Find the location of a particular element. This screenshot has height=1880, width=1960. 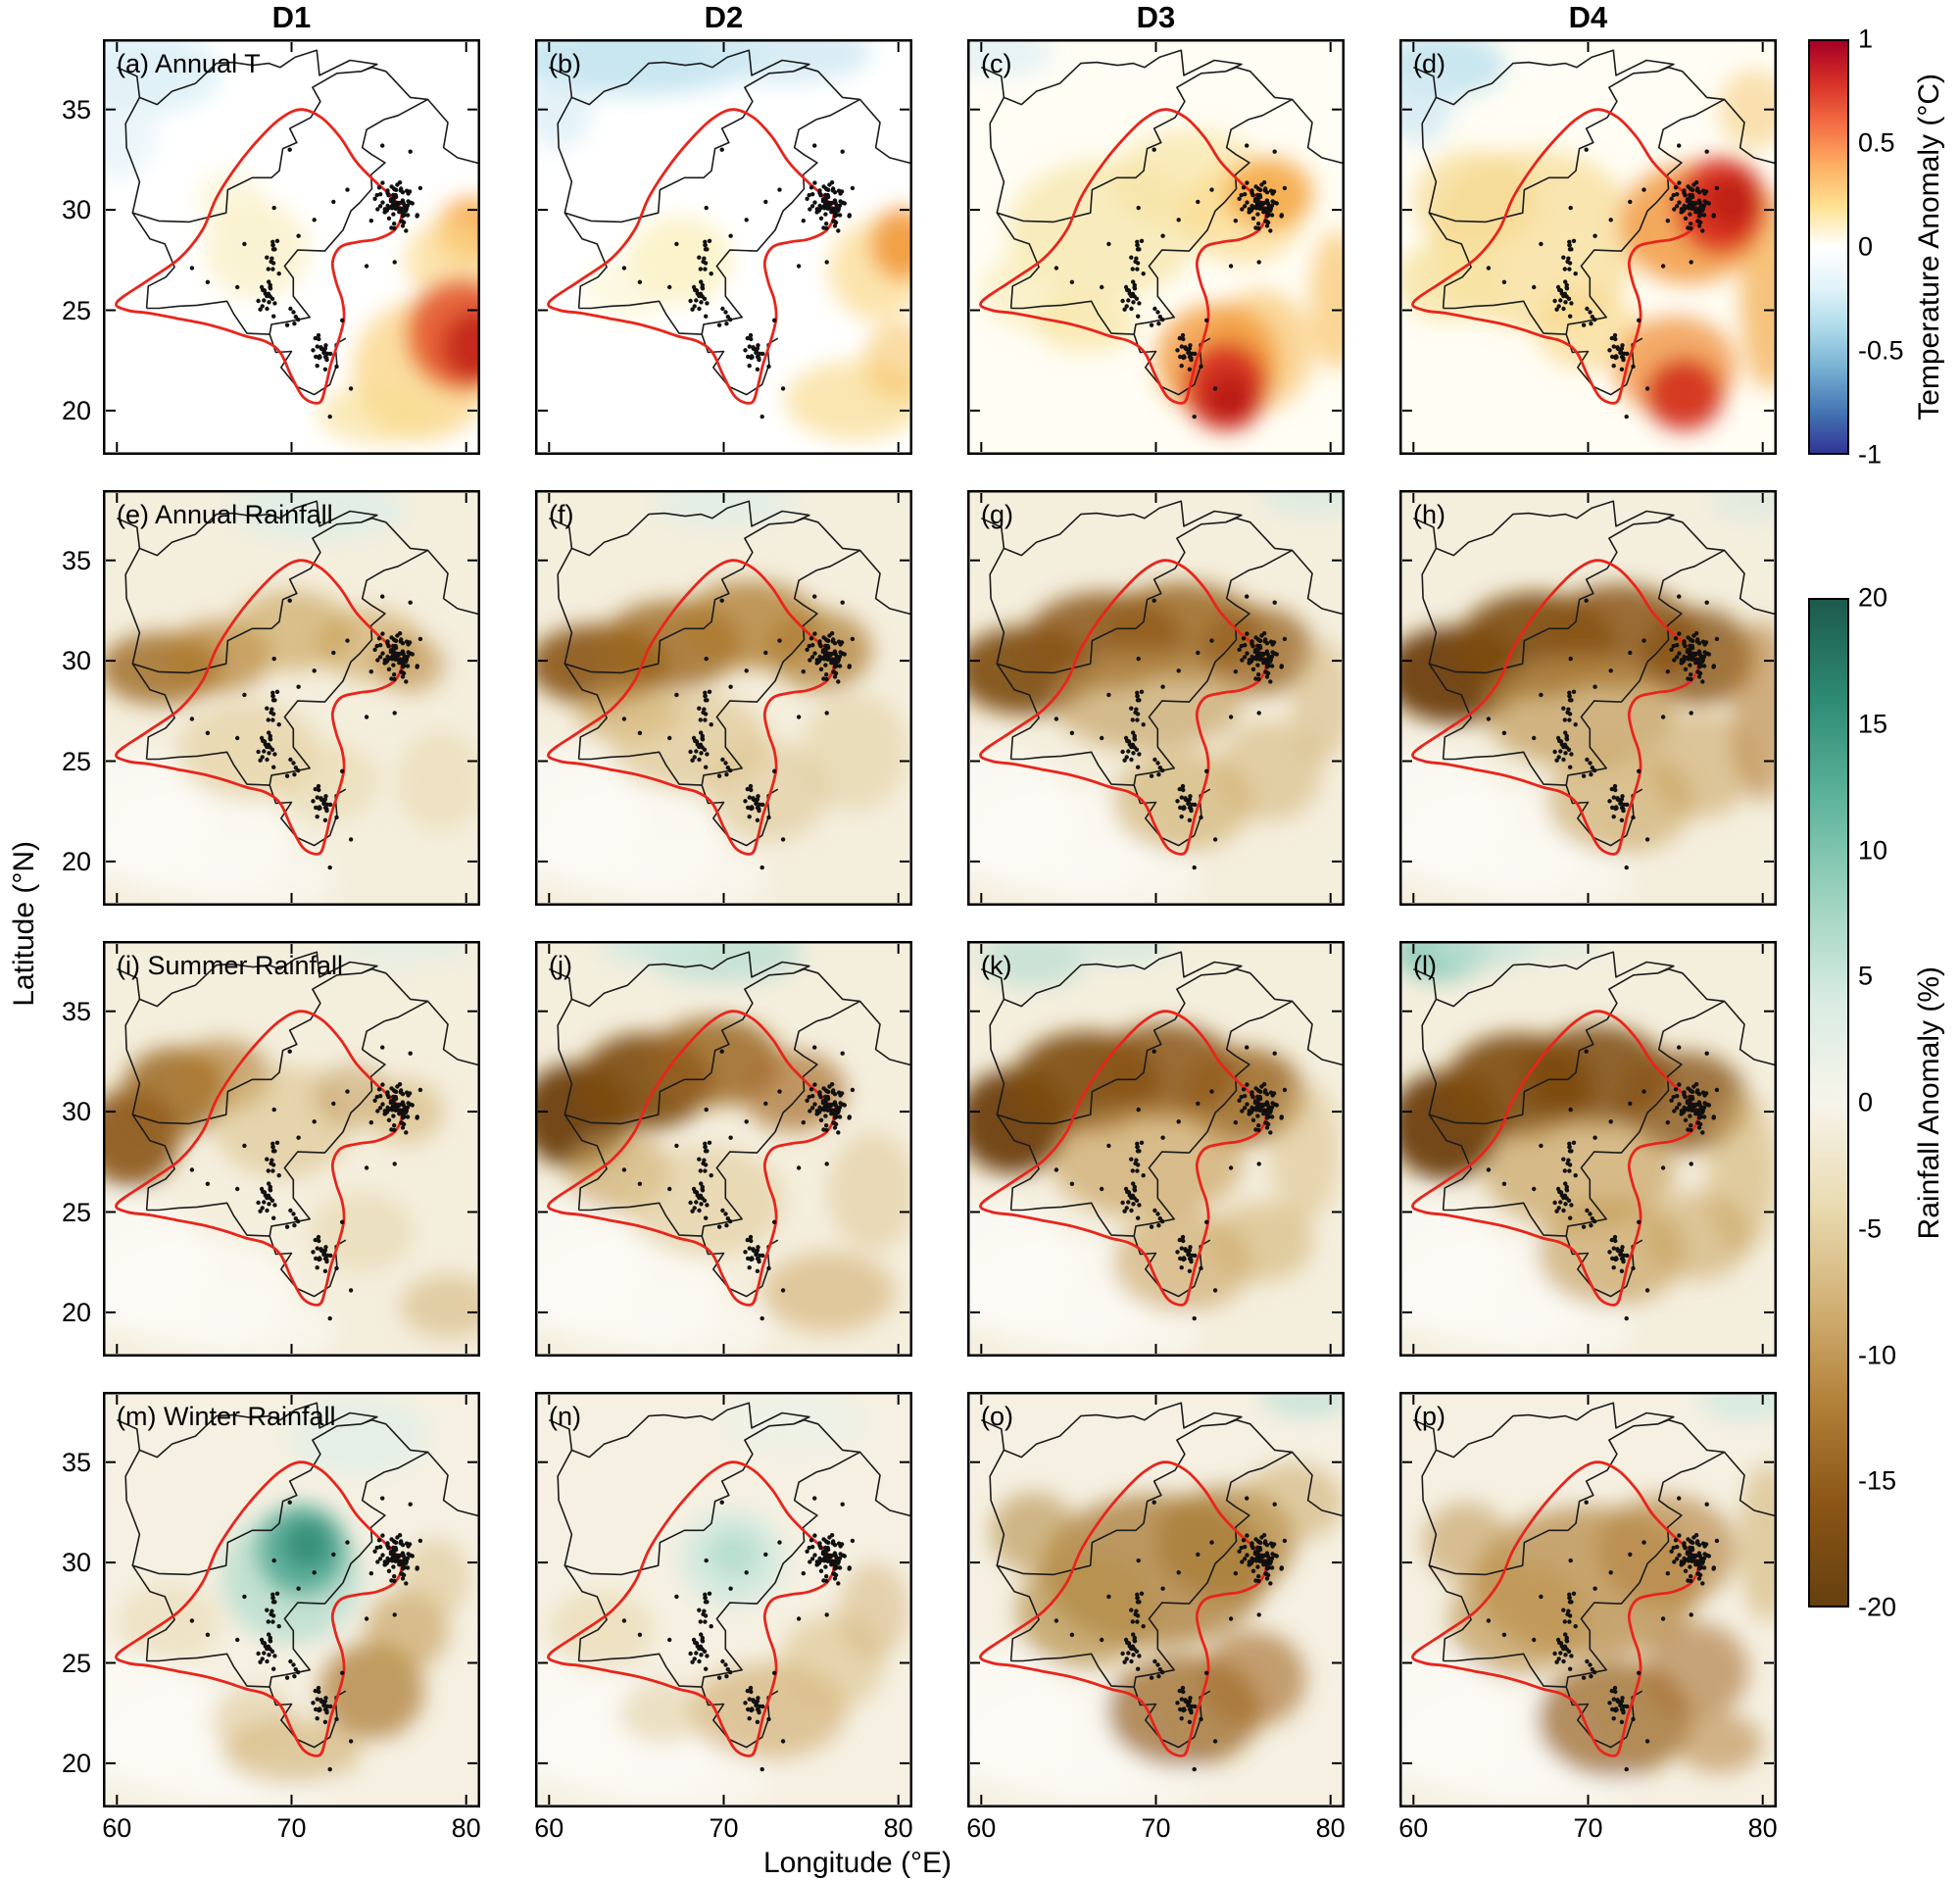

rainfall-colorbar-tick--15: -15 is located at coordinates (1877, 1480).